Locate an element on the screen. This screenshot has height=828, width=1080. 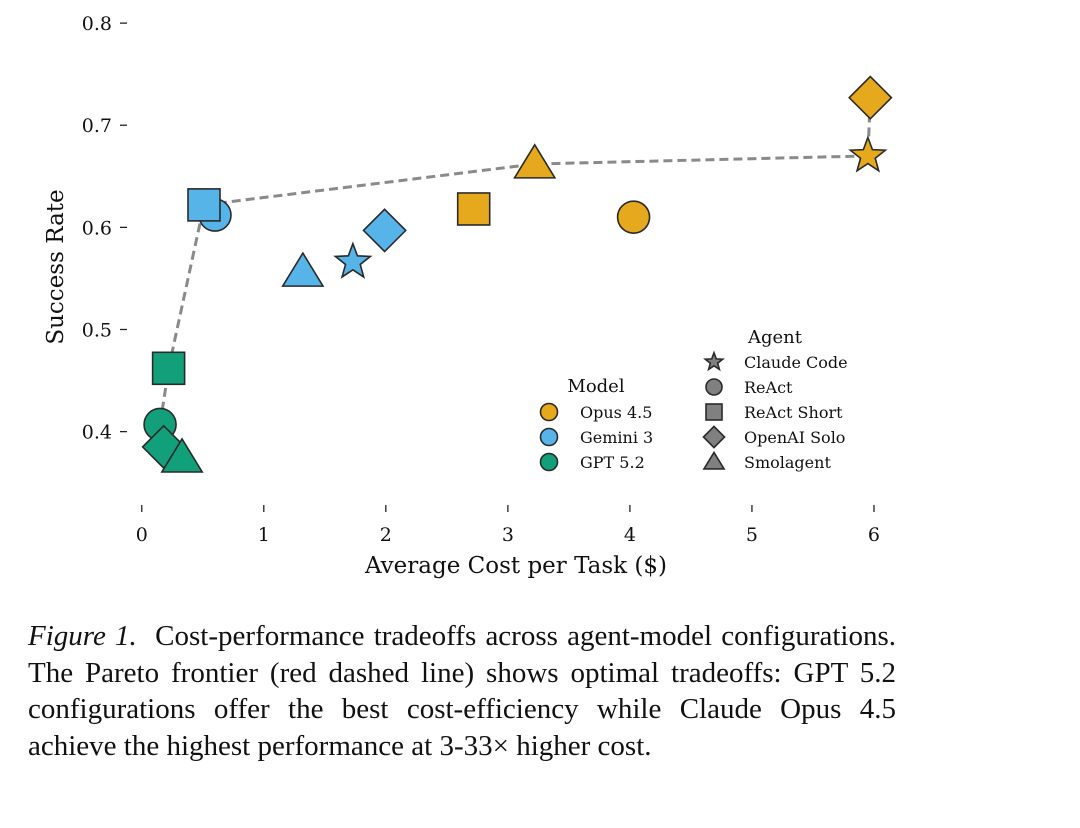
x-tick-label: 3 is located at coordinates (508, 535).